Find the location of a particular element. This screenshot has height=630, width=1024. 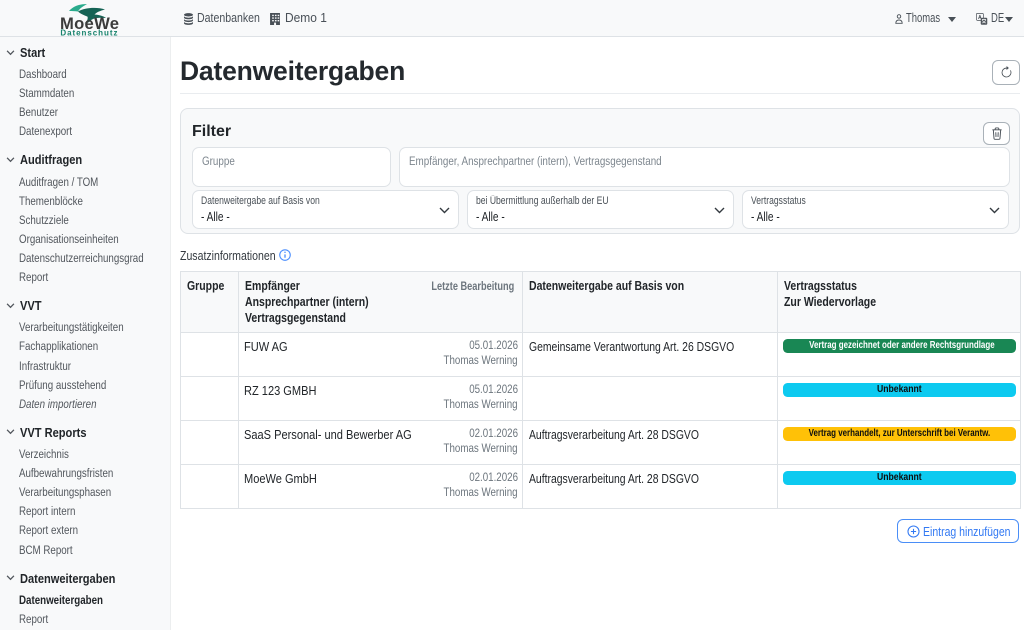

svg-text: Datenschutz is located at coordinates (89, 32).